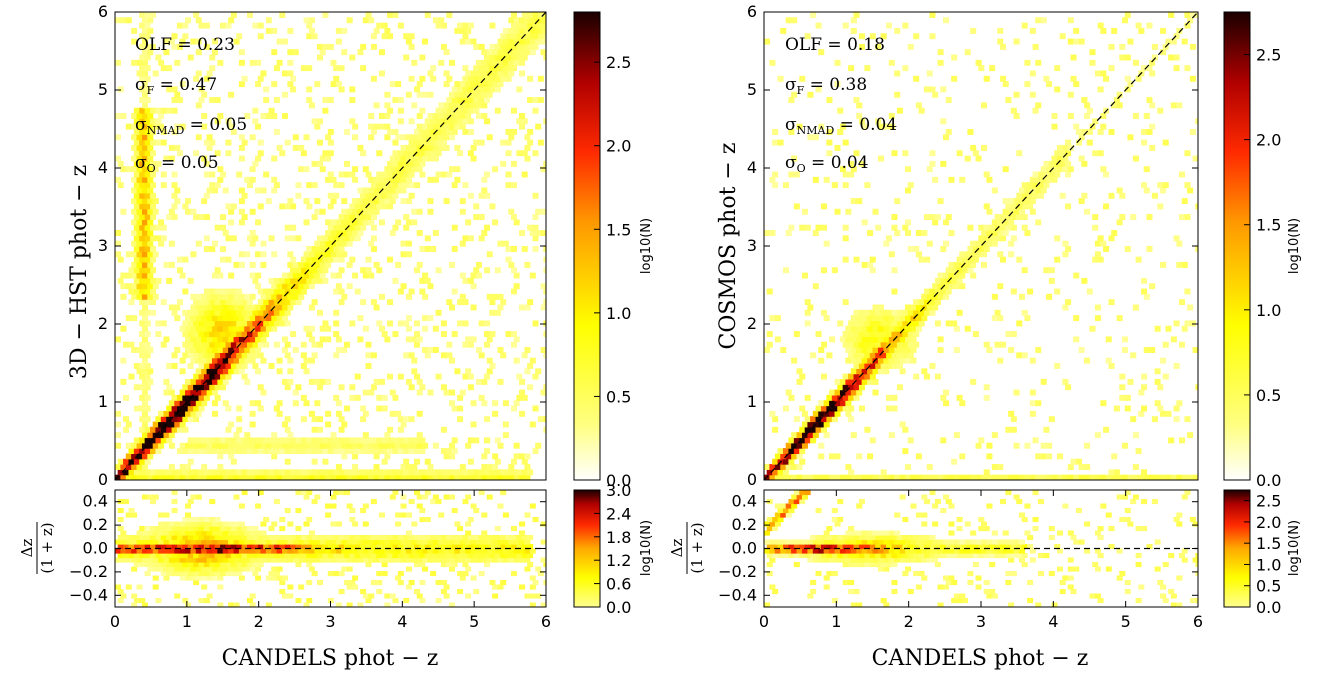  Describe the element at coordinates (618, 537) in the screenshot. I see `left-residual-cbtick-label: 1.8` at that location.